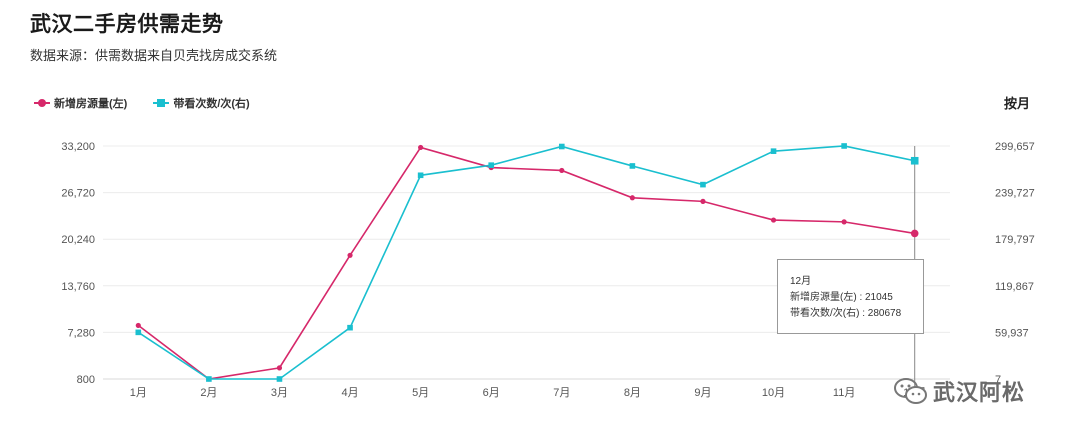  What do you see at coordinates (844, 393) in the screenshot?
I see `x-tick-label: 11月` at bounding box center [844, 393].